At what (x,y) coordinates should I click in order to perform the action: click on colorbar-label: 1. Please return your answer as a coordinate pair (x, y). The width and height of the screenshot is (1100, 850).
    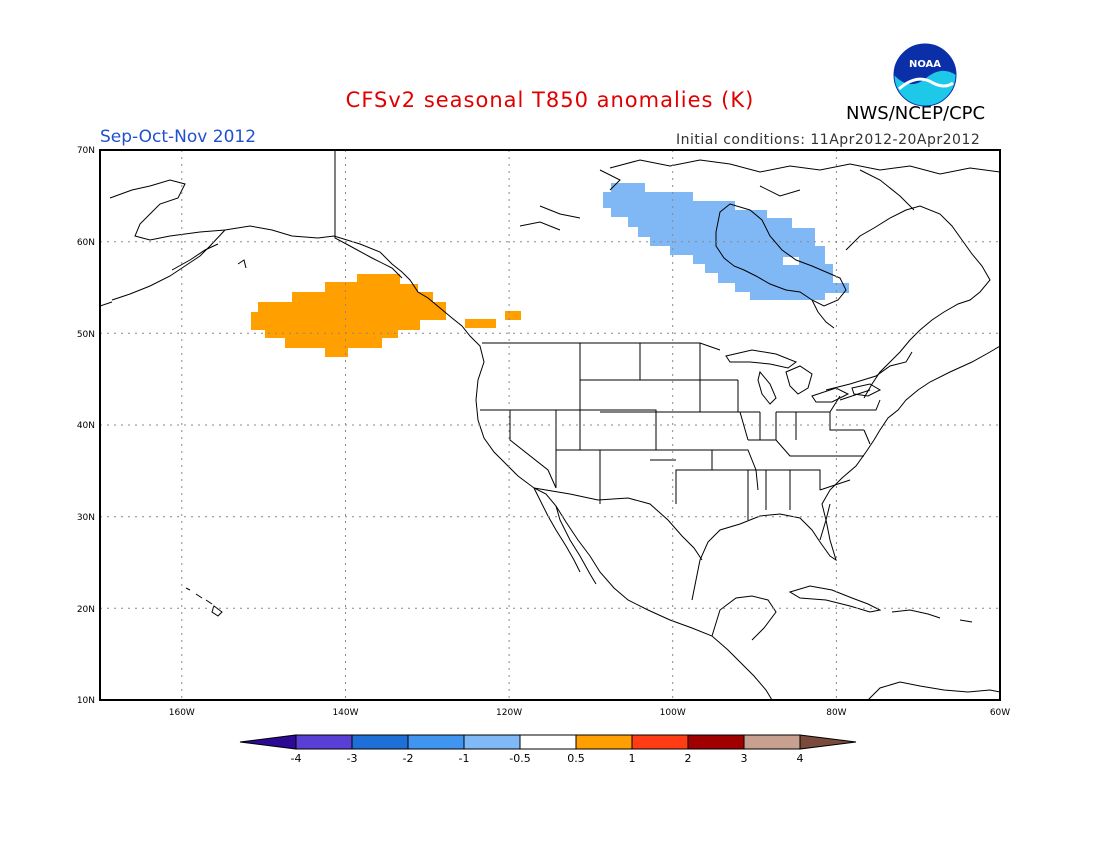
    Looking at the image, I should click on (632, 758).